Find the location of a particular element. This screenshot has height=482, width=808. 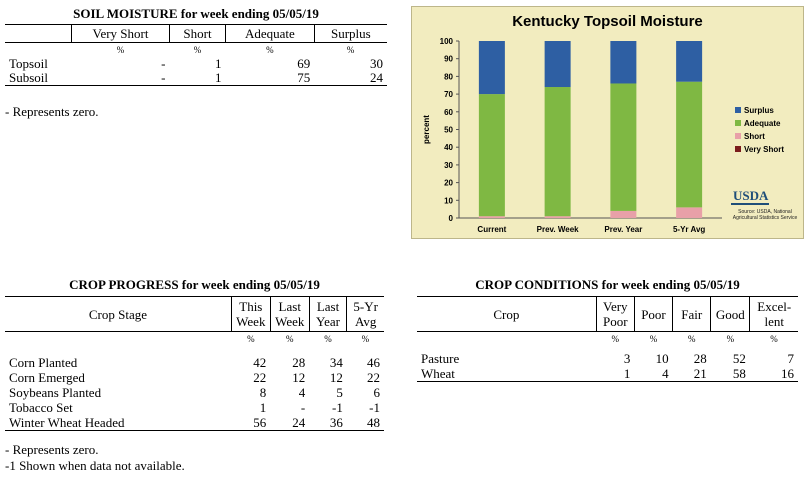

table-row: Subsoil - 1 75 24 is located at coordinates (196, 78).